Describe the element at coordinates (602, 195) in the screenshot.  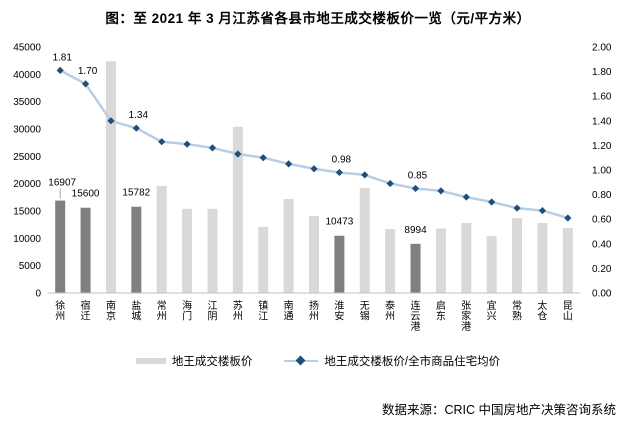
I see `y2-axis-tick-label: 0.80` at that location.